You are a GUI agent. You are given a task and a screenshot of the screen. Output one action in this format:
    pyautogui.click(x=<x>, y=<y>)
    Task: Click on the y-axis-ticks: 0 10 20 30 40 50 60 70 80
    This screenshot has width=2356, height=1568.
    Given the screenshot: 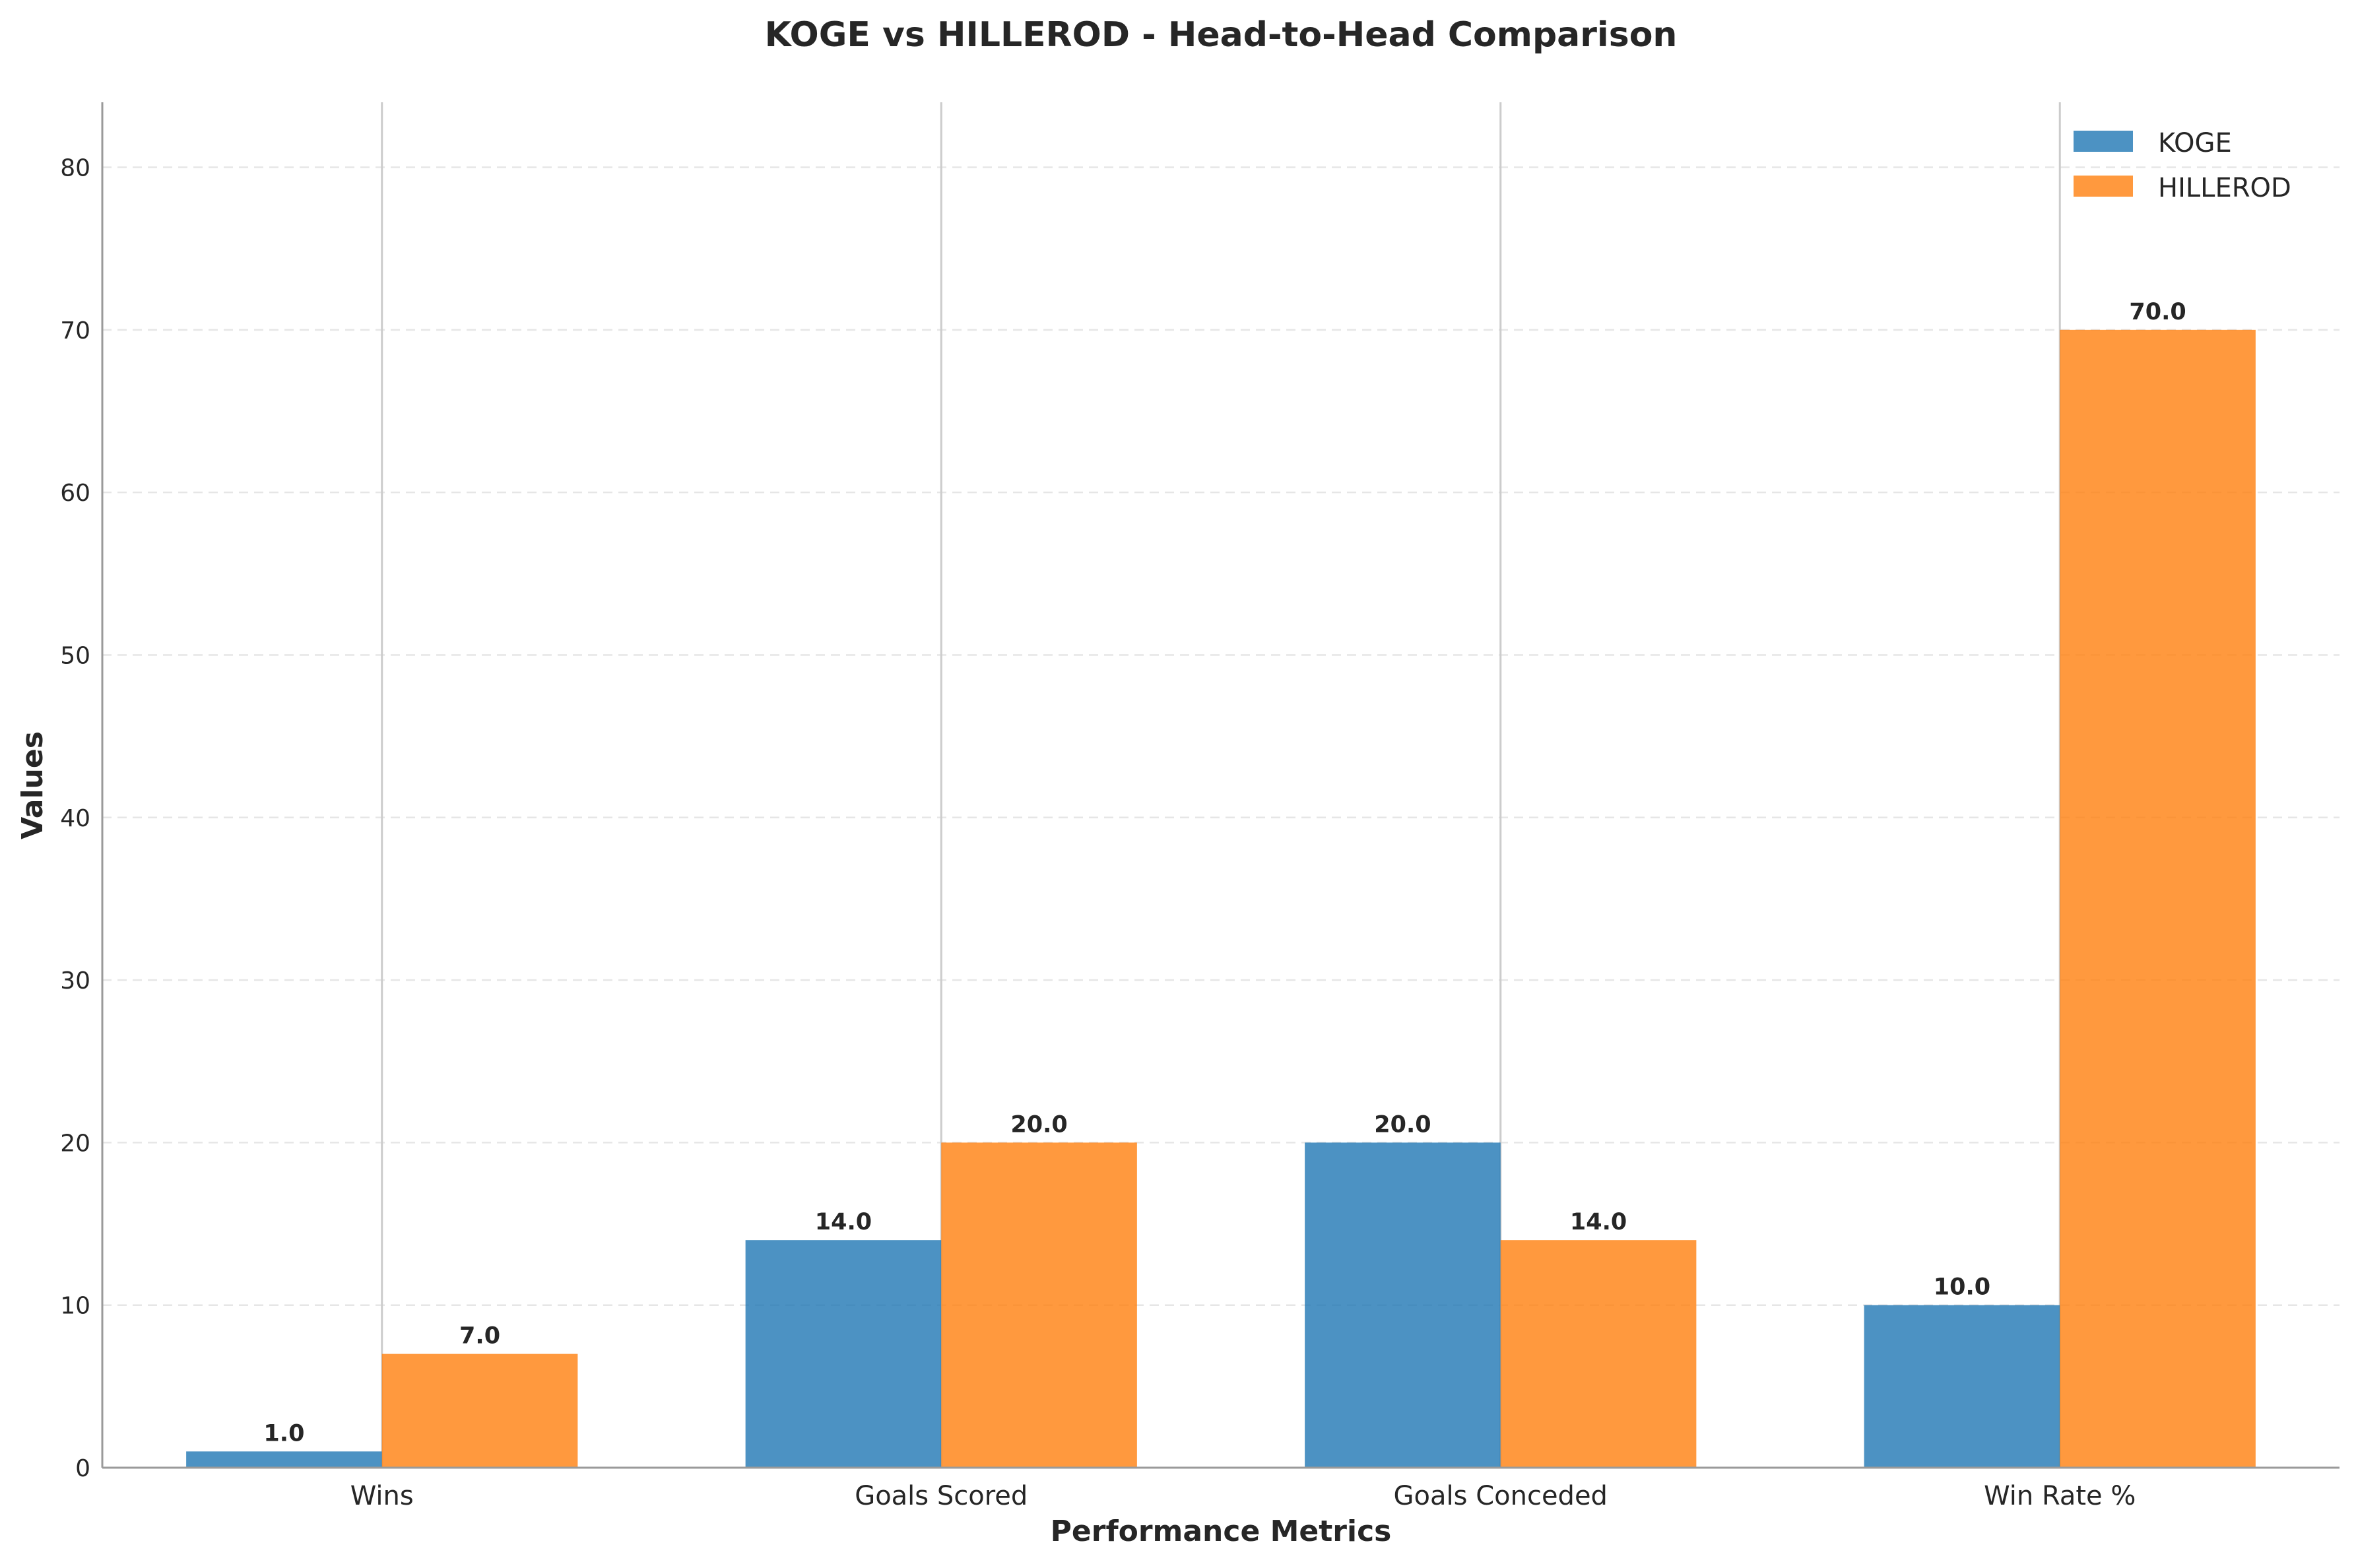 What is the action you would take?
    pyautogui.click(x=75, y=818)
    